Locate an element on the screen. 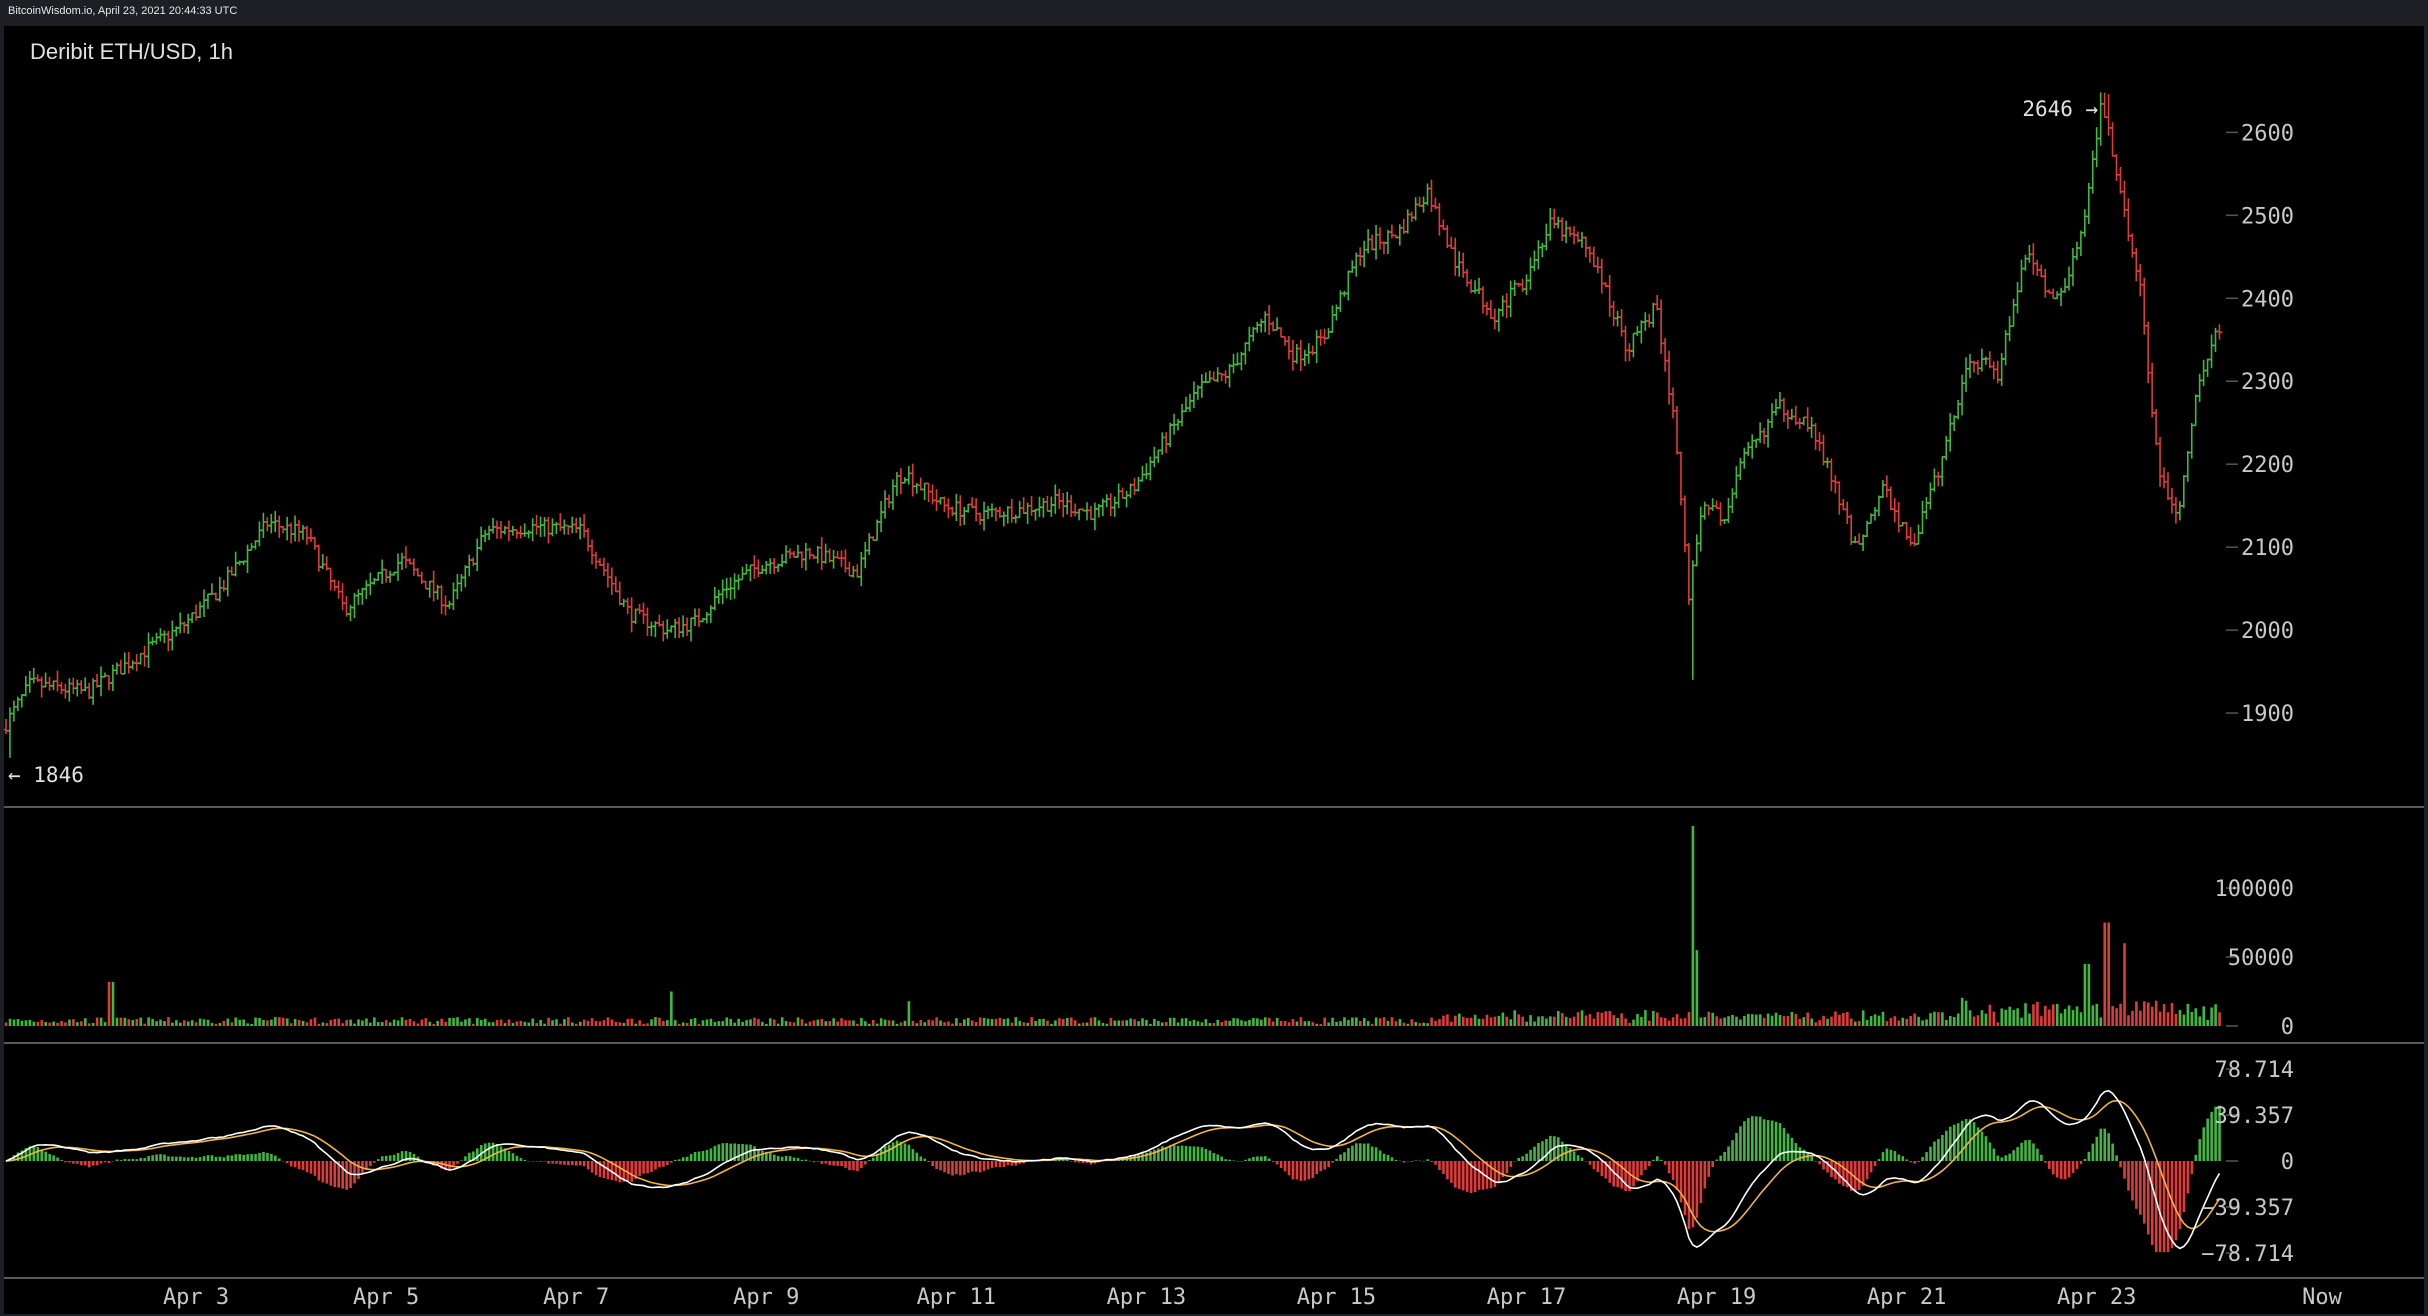 The image size is (2428, 1316). time-tick-label: Apr 11 is located at coordinates (956, 1297).